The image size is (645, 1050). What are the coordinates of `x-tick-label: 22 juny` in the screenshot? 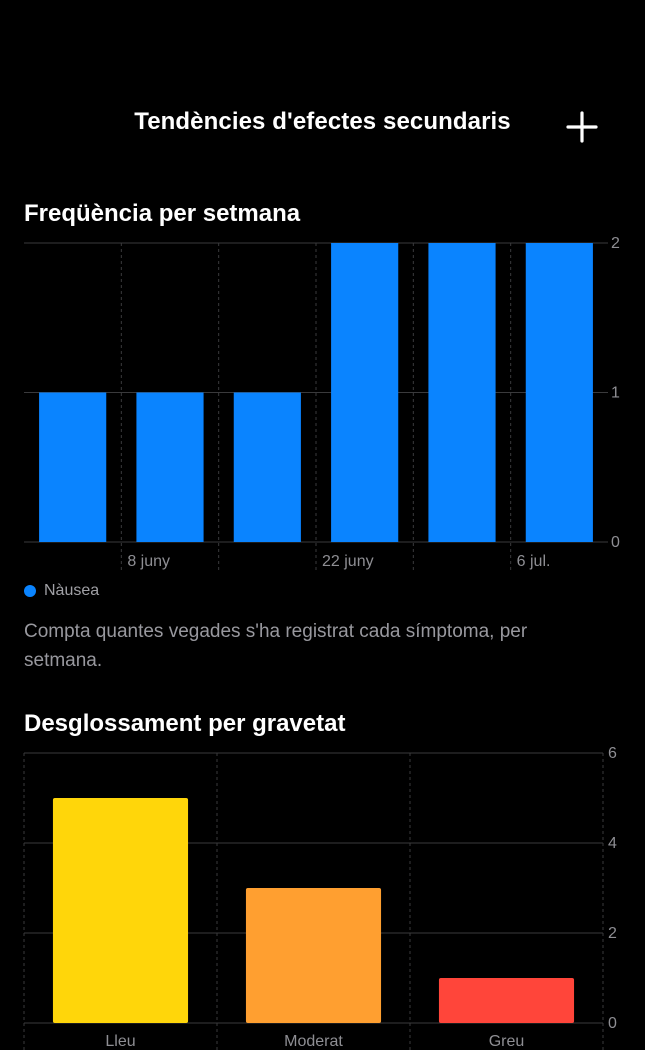 It's located at (348, 561).